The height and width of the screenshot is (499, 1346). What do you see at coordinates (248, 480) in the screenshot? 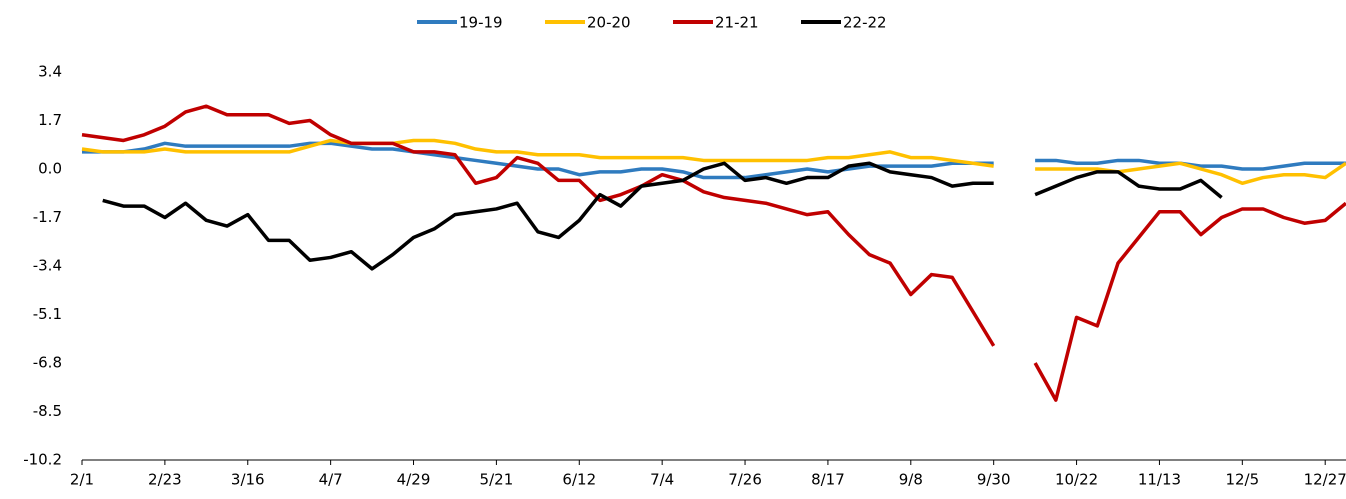
I see `x-tick-label: 3/16` at bounding box center [248, 480].